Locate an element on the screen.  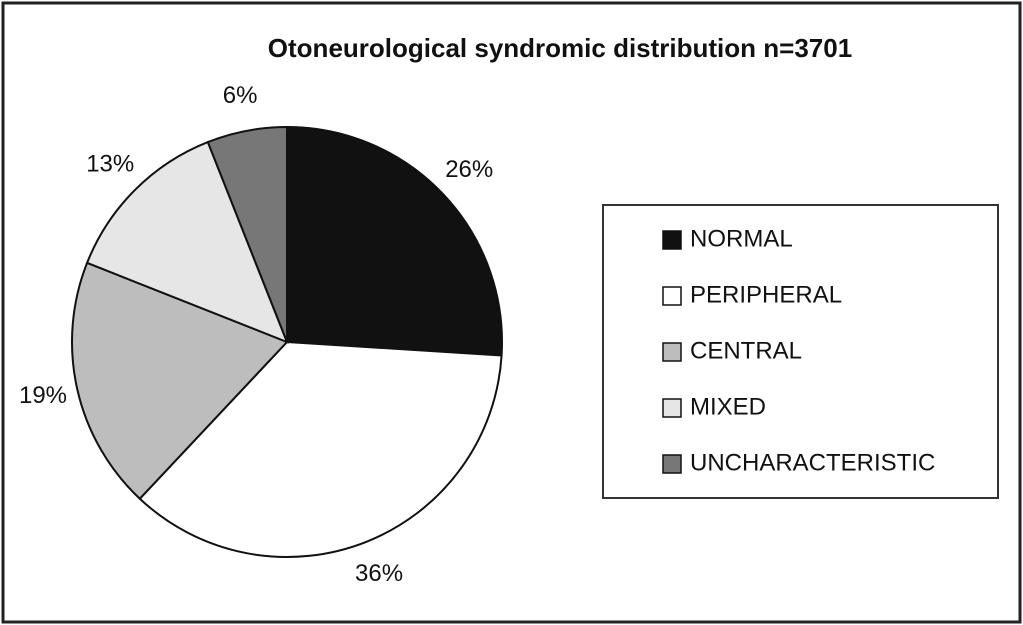
slice-label: 19% is located at coordinates (43, 395).